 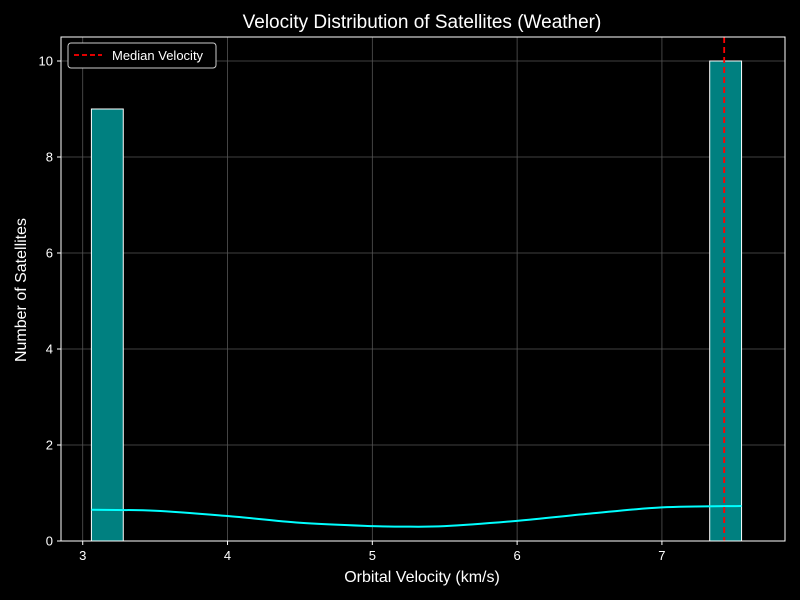 What do you see at coordinates (49, 541) in the screenshot?
I see `y-tick-label: 0` at bounding box center [49, 541].